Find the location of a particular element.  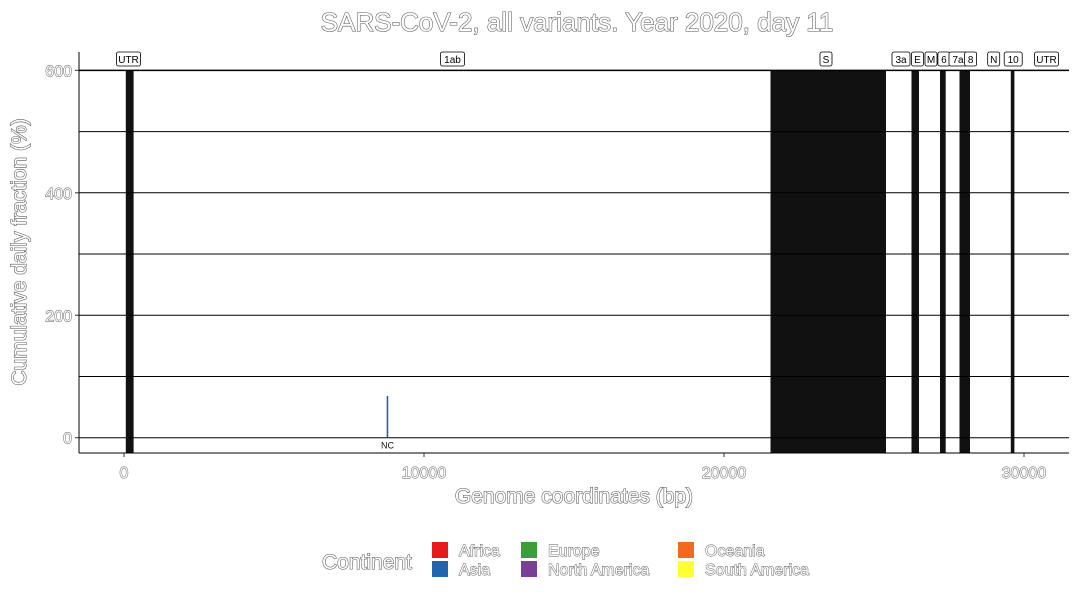

gene-band-utr is located at coordinates (129, 262).